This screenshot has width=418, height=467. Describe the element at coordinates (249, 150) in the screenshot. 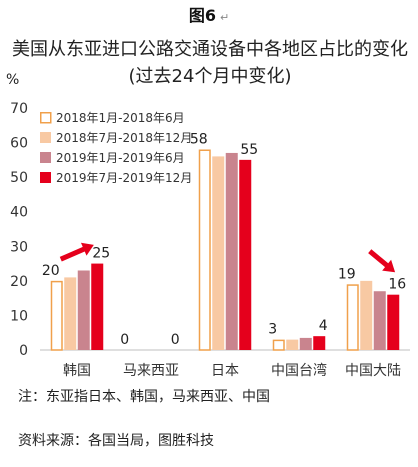

I see `data-label: 55` at that location.